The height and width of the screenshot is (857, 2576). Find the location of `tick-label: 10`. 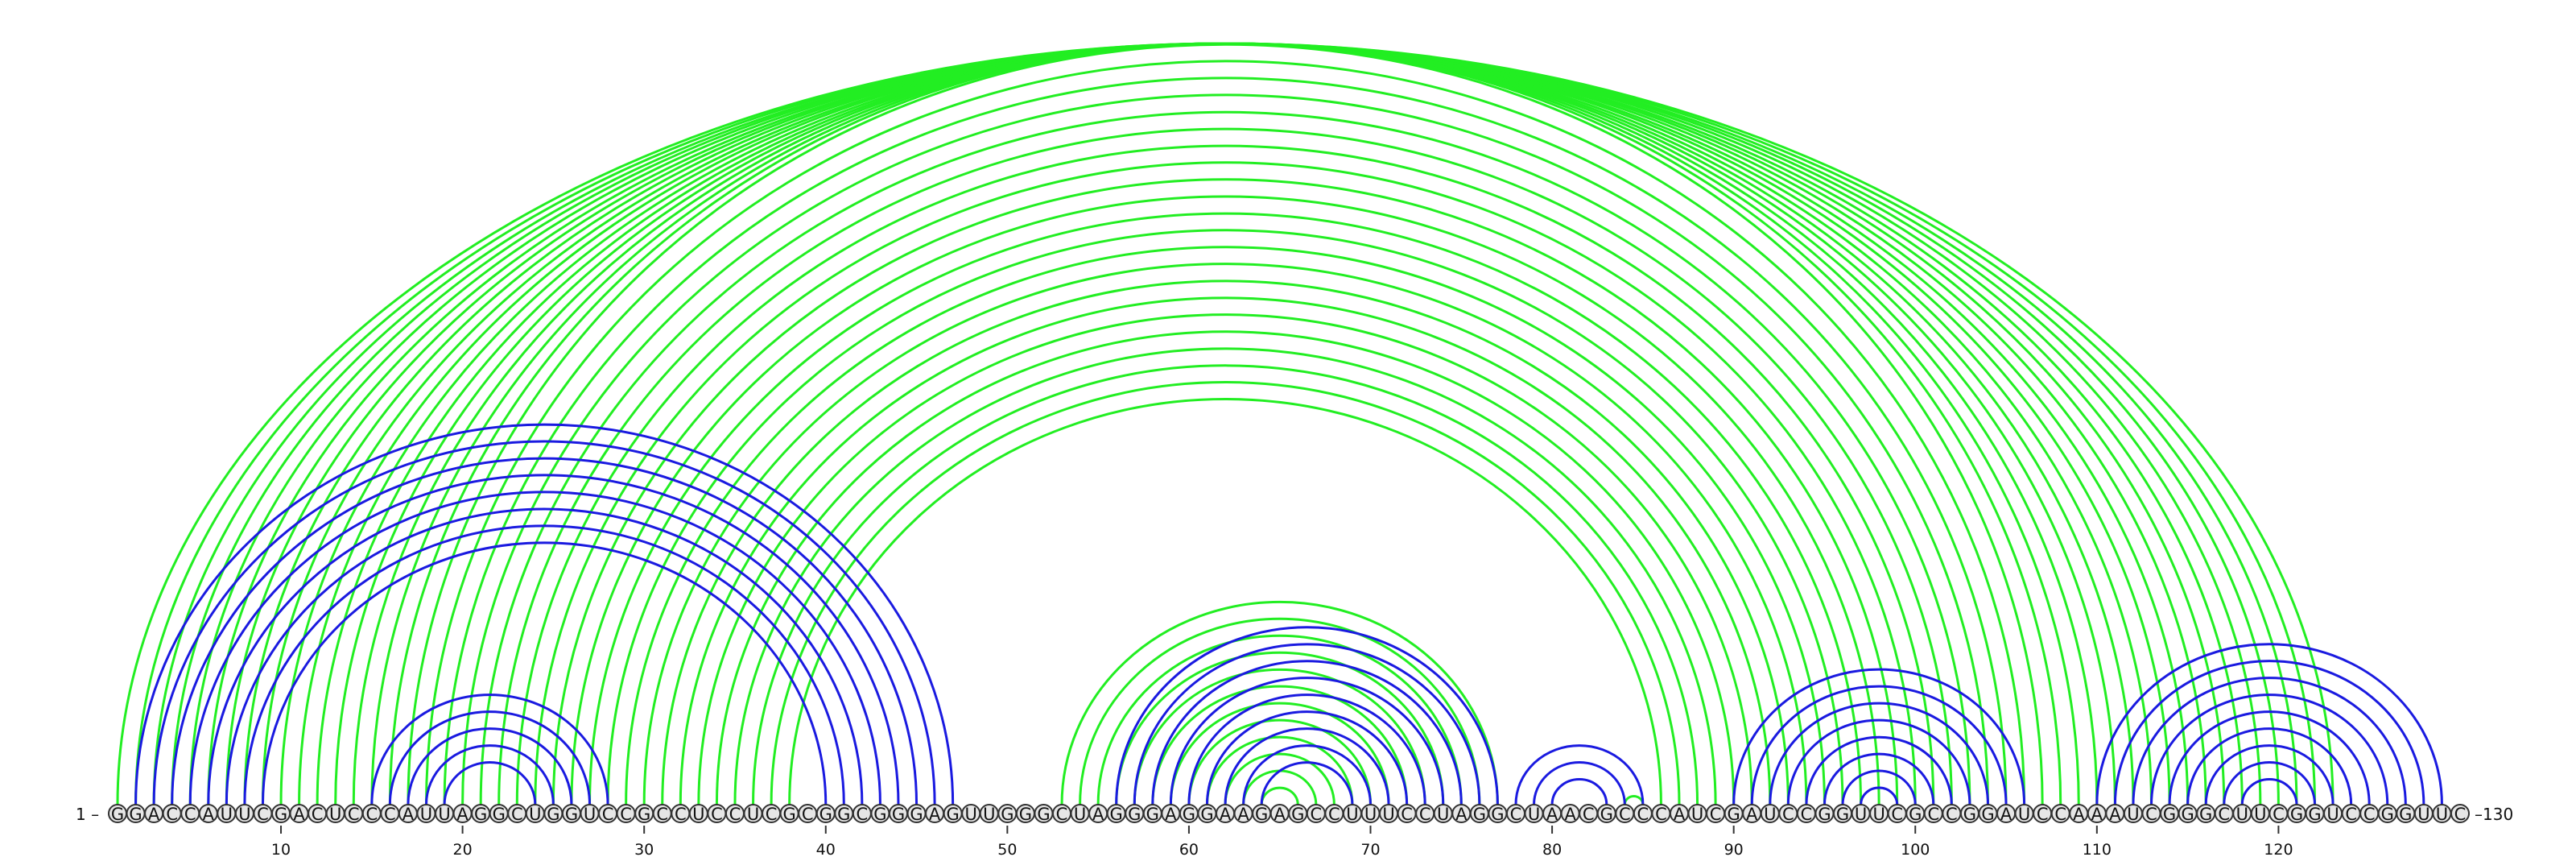

tick-label: 10 is located at coordinates (281, 849).